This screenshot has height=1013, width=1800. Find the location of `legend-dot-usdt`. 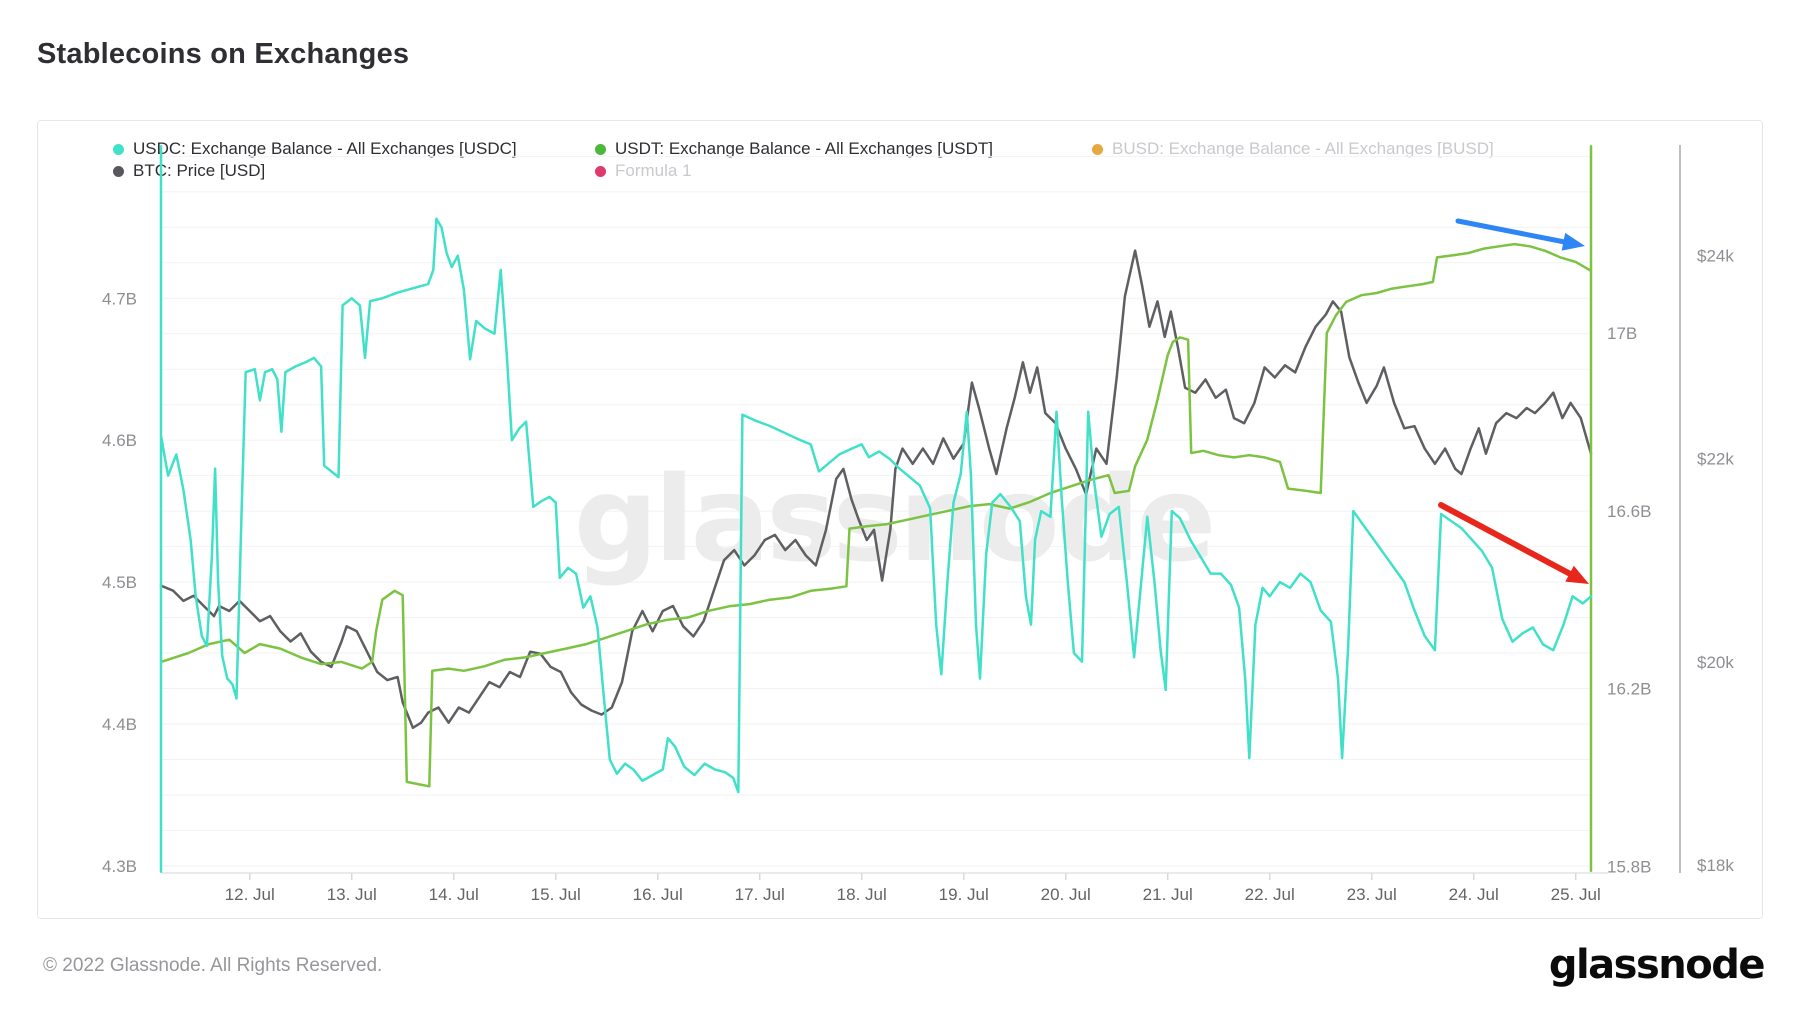

legend-dot-usdt is located at coordinates (600, 149).